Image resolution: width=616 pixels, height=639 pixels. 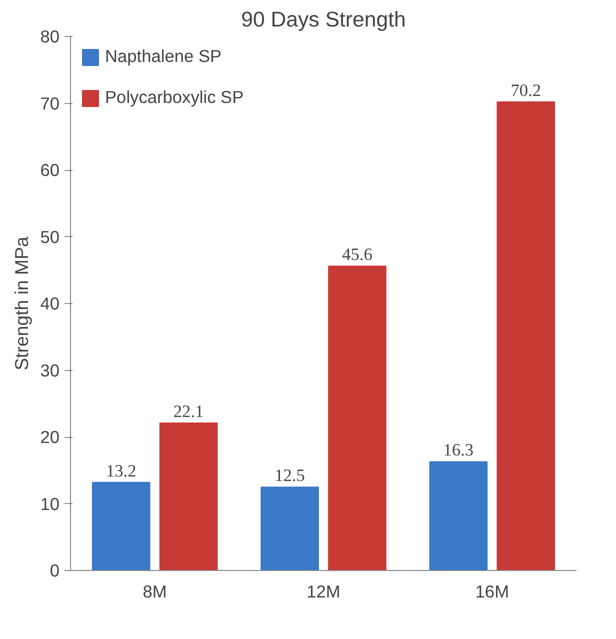 What do you see at coordinates (174, 97) in the screenshot?
I see `legend-label: Polycarboxylic SP` at bounding box center [174, 97].